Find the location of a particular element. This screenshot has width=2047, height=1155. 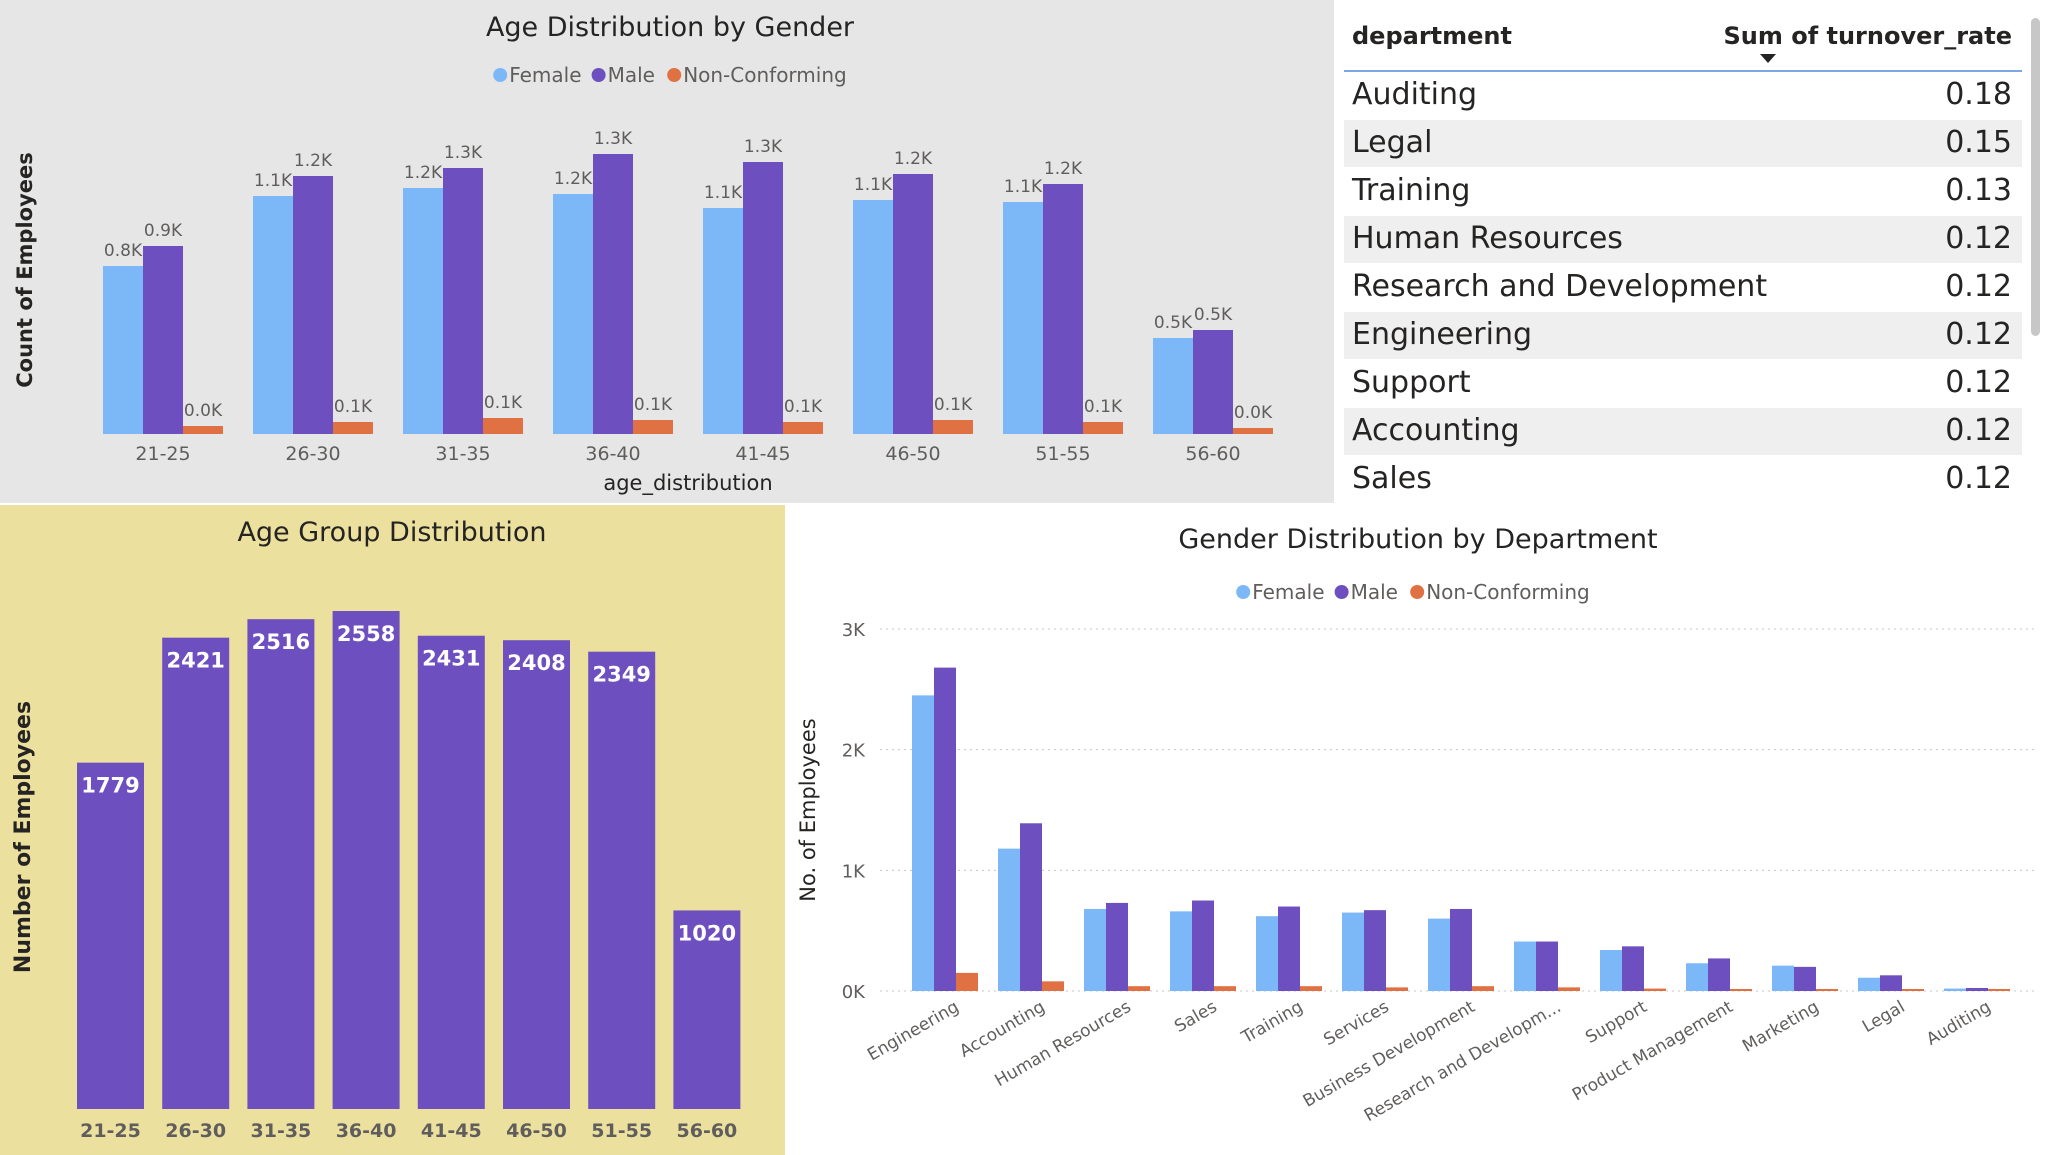

table-scrollbar is located at coordinates (2035, 177).